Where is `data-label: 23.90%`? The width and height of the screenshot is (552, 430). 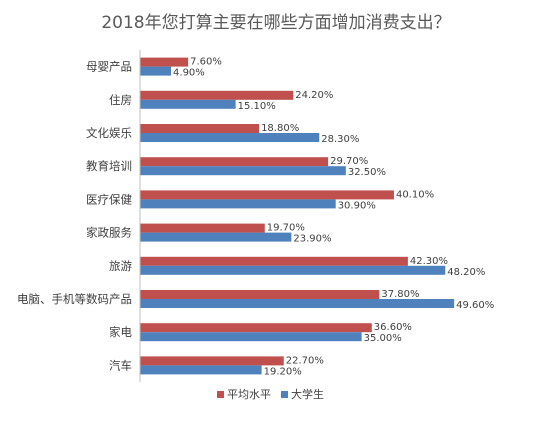
data-label: 23.90% is located at coordinates (312, 239).